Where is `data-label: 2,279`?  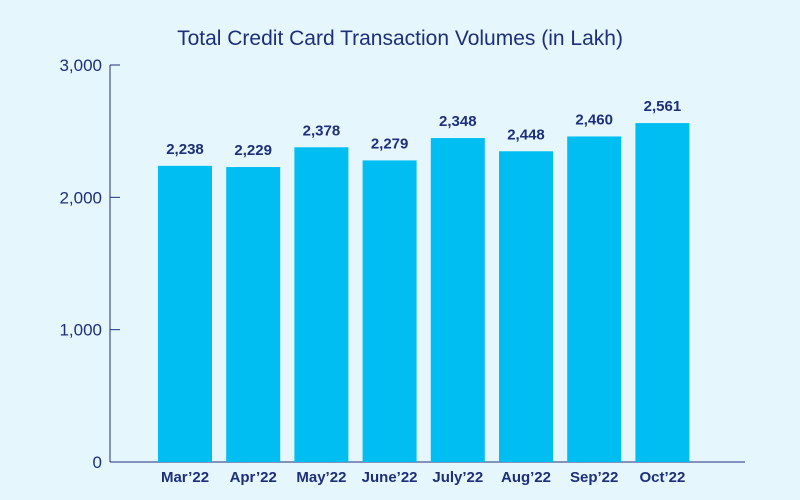 data-label: 2,279 is located at coordinates (390, 143).